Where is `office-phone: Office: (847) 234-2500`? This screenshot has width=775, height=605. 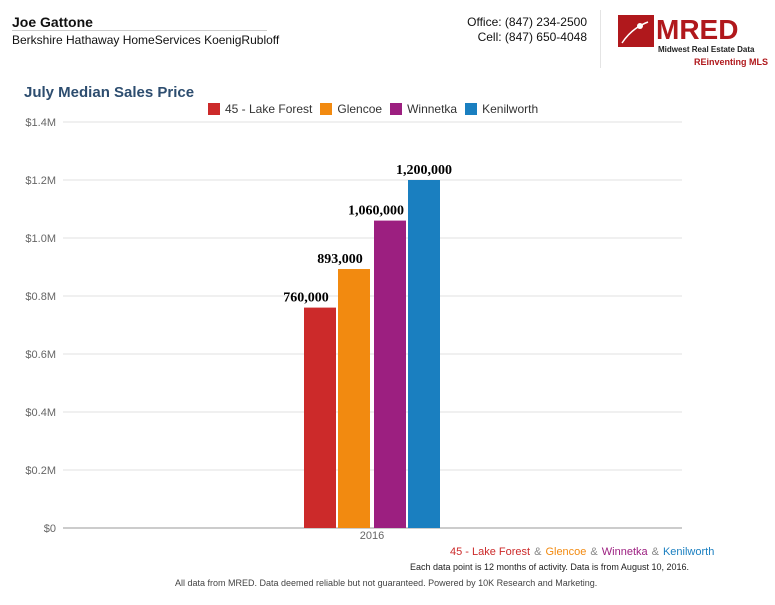
office-phone: Office: (847) 234-2500 is located at coordinates (527, 22).